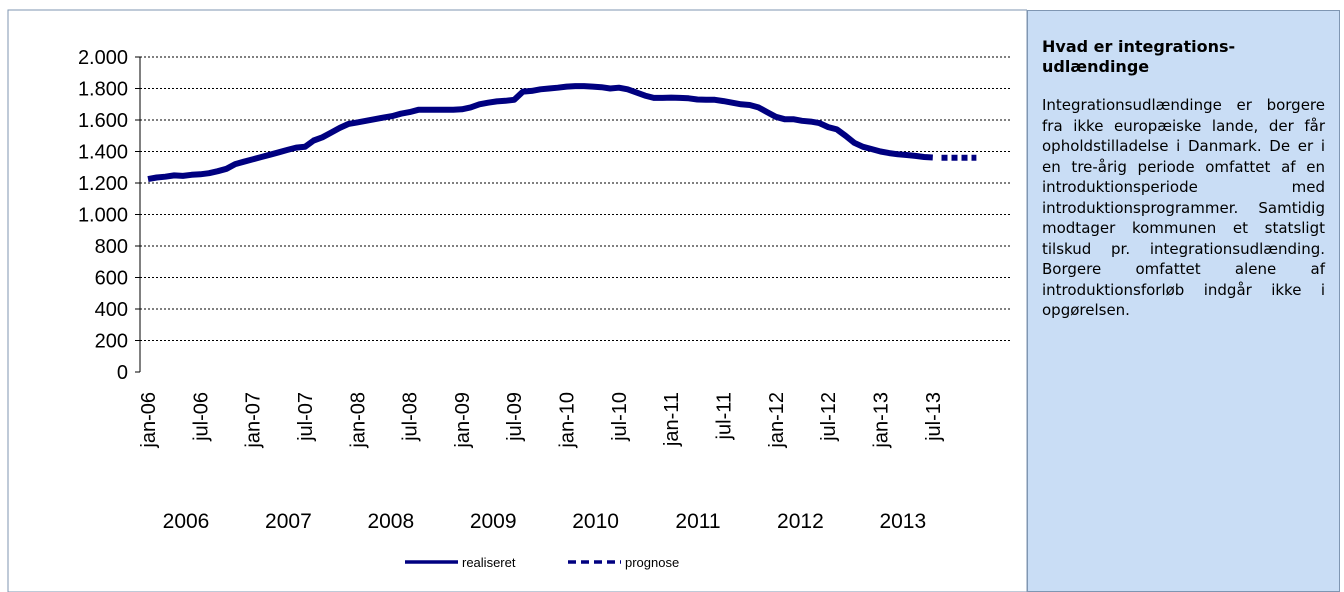  Describe the element at coordinates (902, 521) in the screenshot. I see `year-label: 2013` at that location.